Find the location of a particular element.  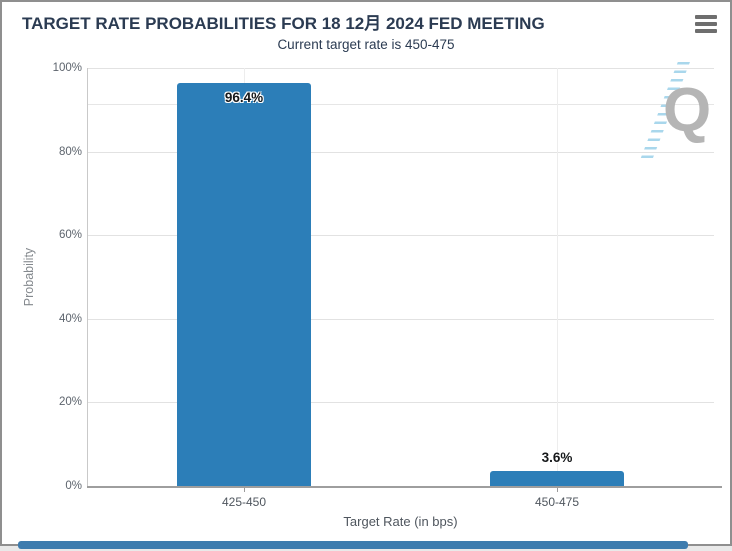

y-axis-tick-label: 80% is located at coordinates (70, 152).